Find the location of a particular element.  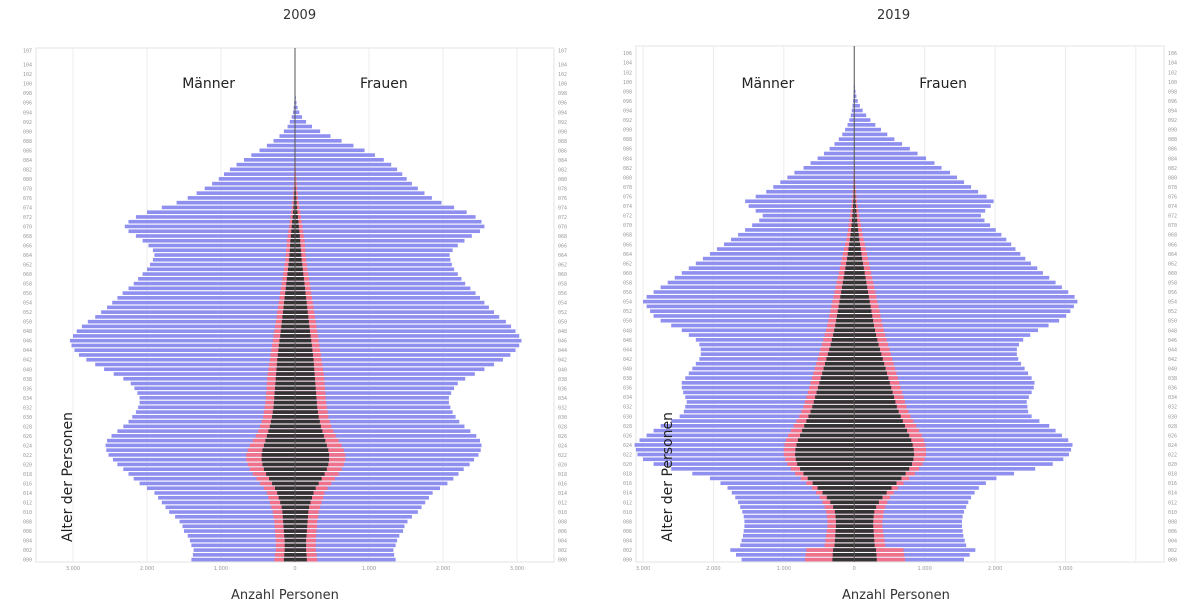

age-tick-label-left: 068 is located at coordinates (27, 237).